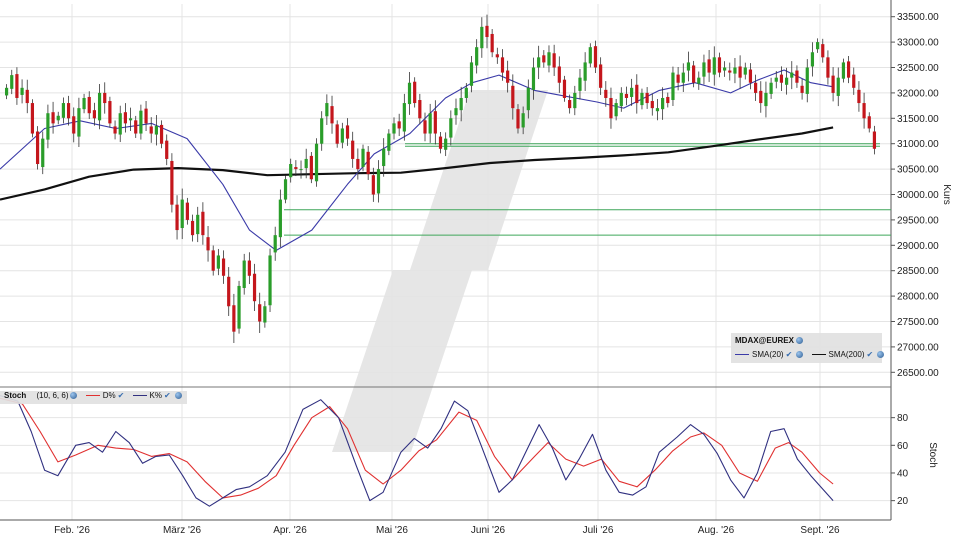 The height and width of the screenshot is (545, 960). I want to click on y-tick-label: 30000.00, so click(918, 195).